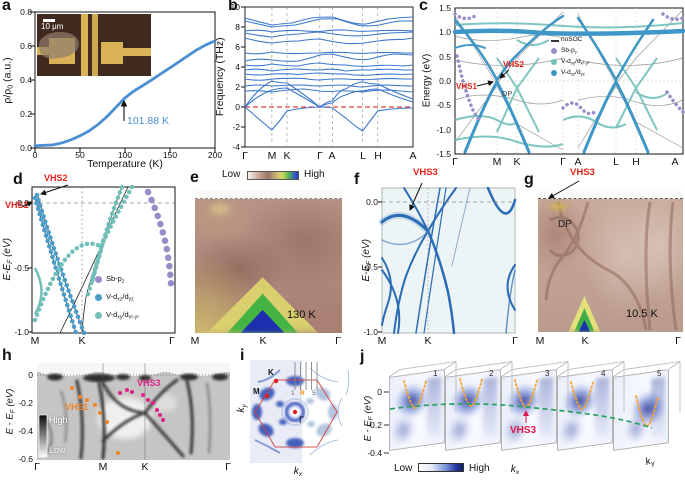 This screenshot has width=685, height=480. I want to click on h-colorbar, so click(43, 436).